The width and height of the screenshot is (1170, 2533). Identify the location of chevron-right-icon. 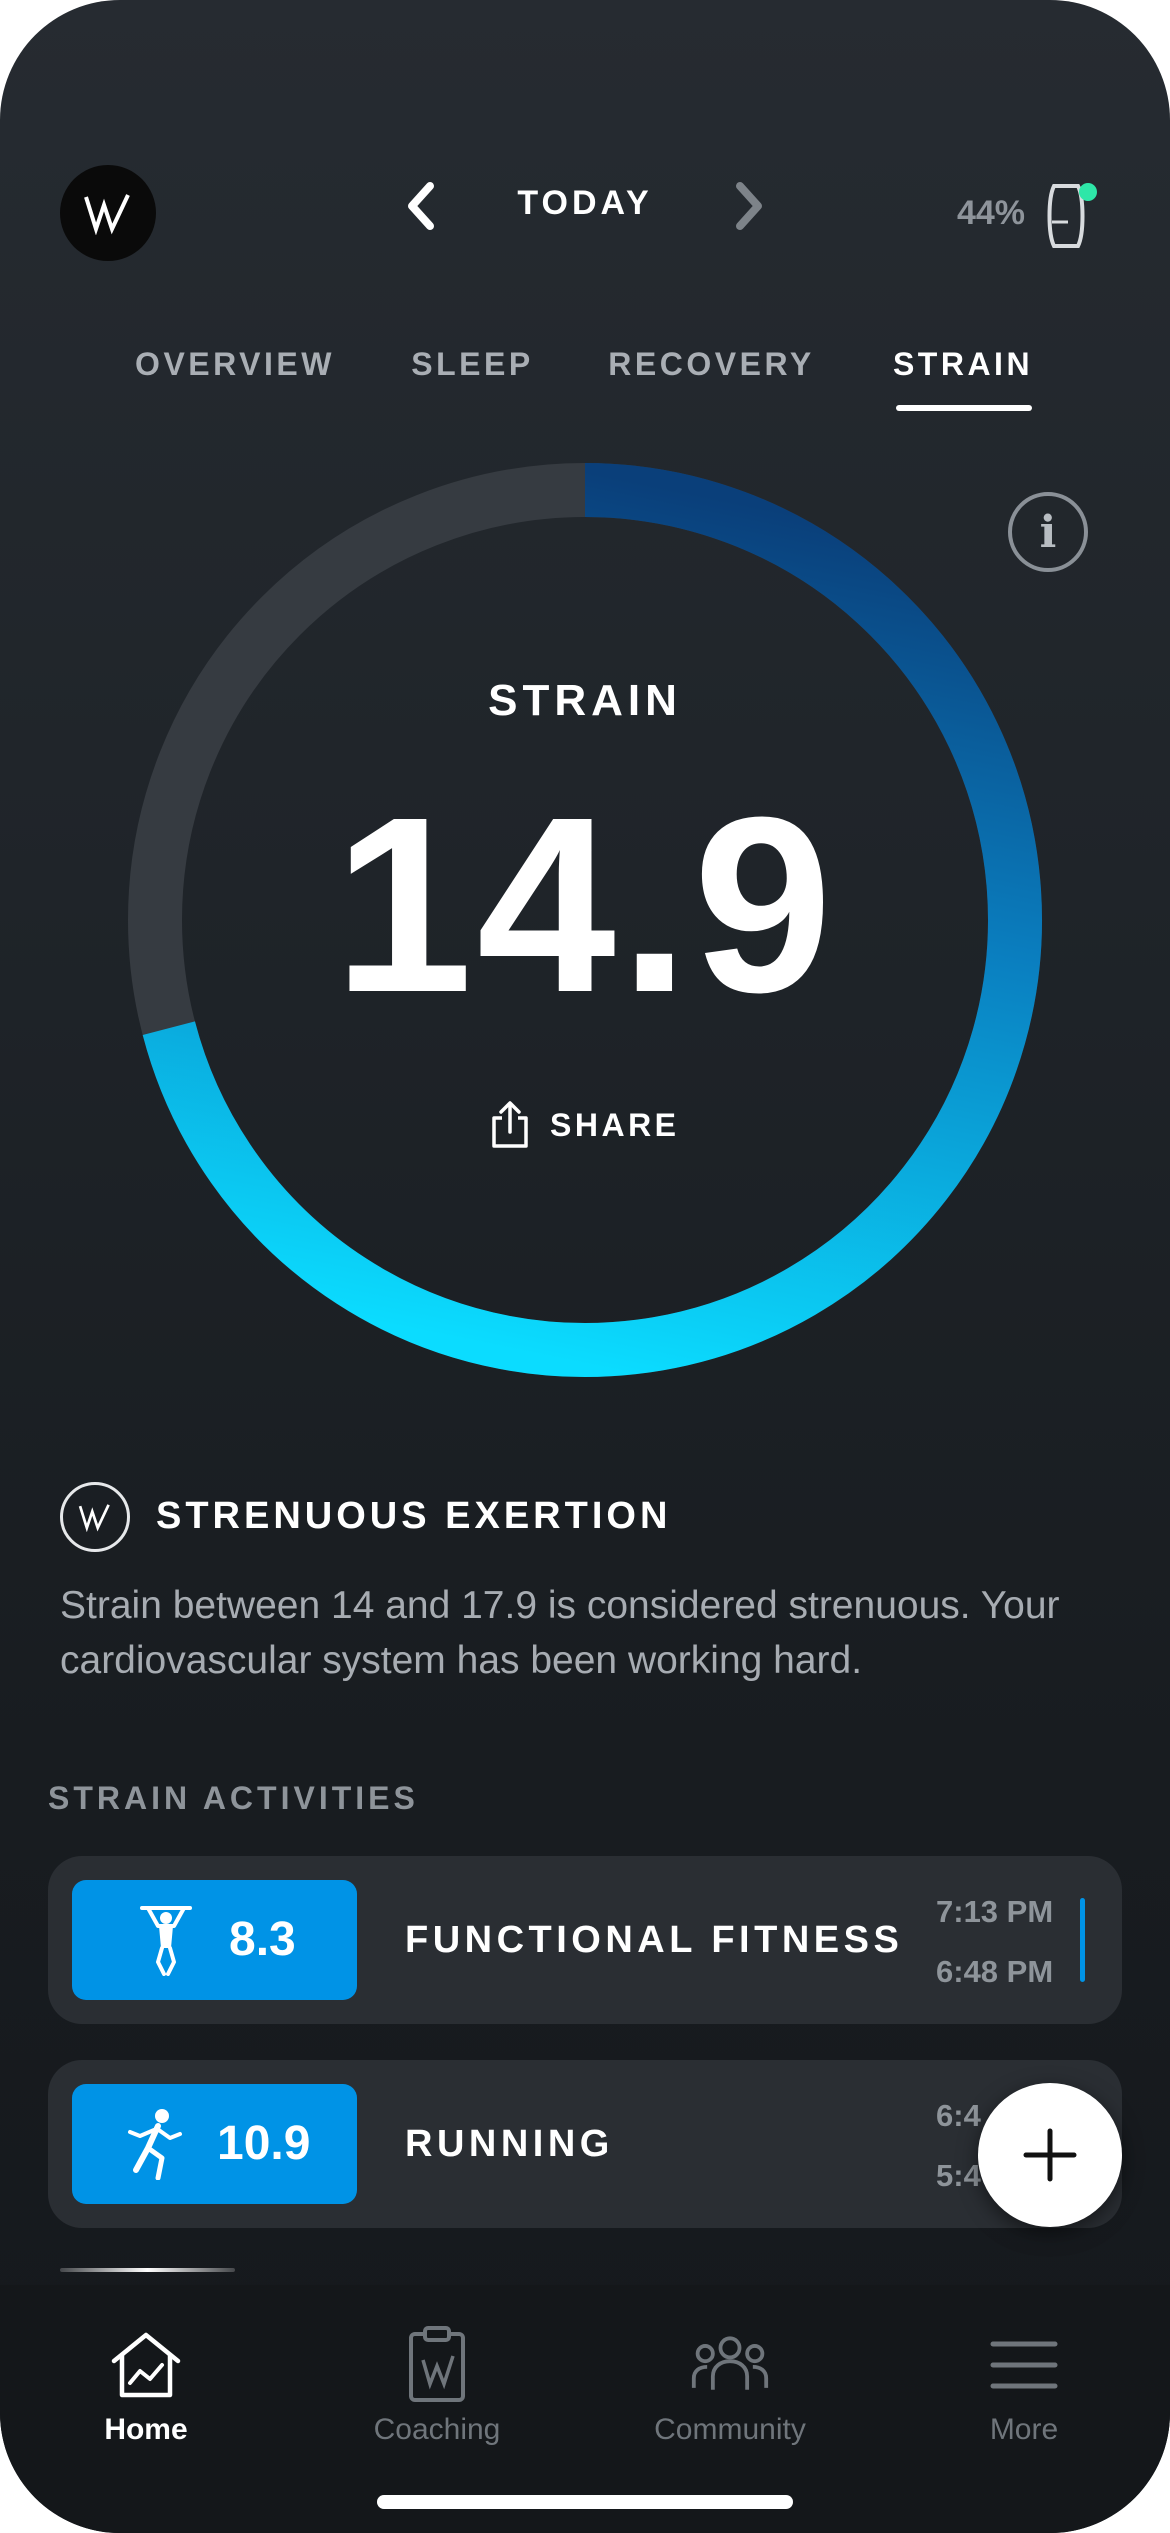
(749, 206).